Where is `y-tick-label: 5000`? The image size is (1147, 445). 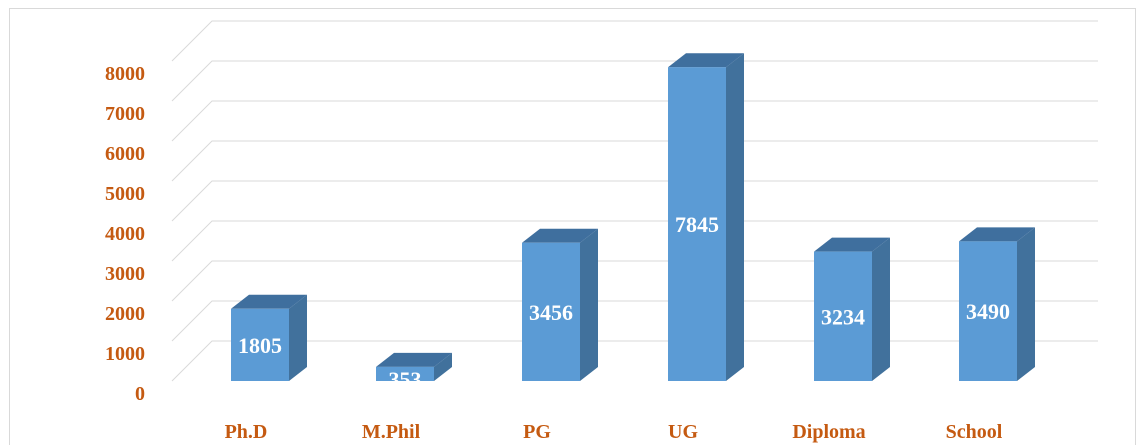 y-tick-label: 5000 is located at coordinates (125, 194).